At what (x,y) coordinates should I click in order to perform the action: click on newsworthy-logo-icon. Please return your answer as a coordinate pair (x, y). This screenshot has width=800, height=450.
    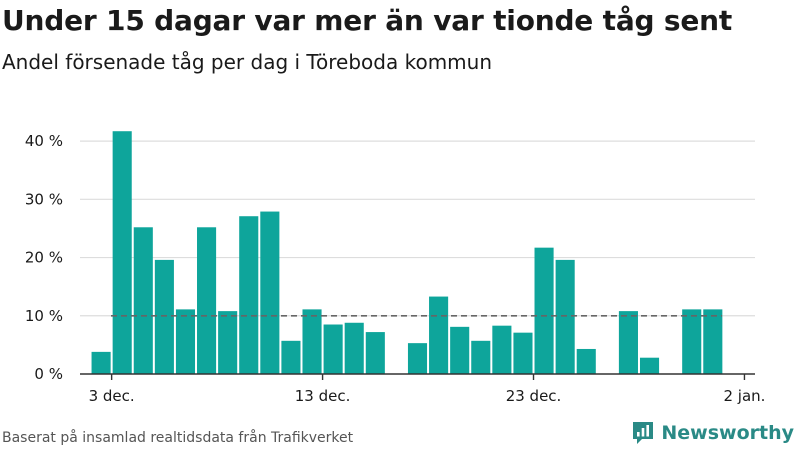
    Looking at the image, I should click on (643, 433).